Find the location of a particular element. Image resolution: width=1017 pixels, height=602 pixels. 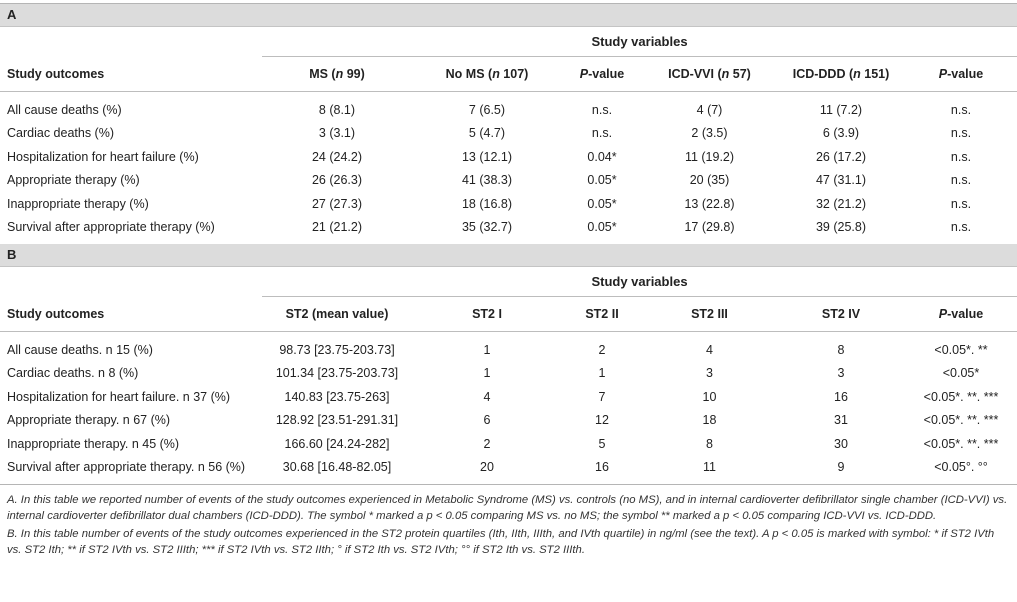

table-a-label: A is located at coordinates (12, 14).